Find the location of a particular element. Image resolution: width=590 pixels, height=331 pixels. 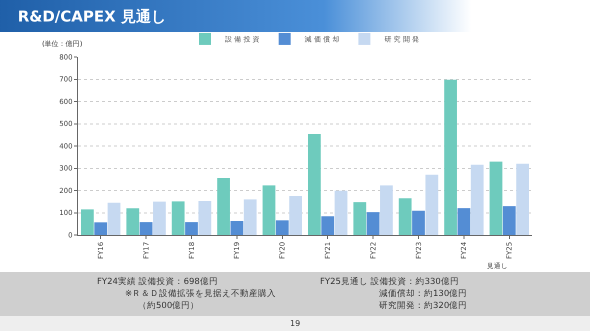

text: FY25見通し 設備投資：約330億円 is located at coordinates (389, 281).